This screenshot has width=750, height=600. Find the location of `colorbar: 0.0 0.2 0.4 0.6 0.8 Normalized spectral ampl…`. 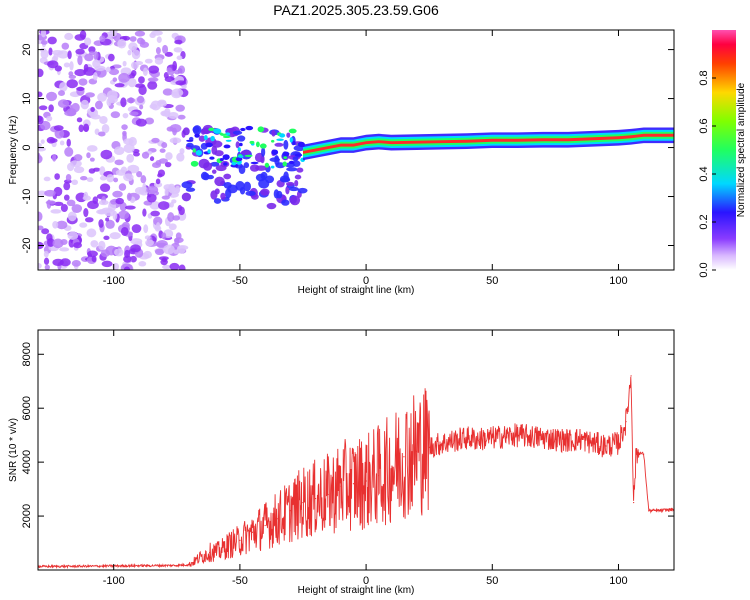

colorbar: 0.0 0.2 0.4 0.6 0.8 Normalized spectral ampl… is located at coordinates (722, 154).